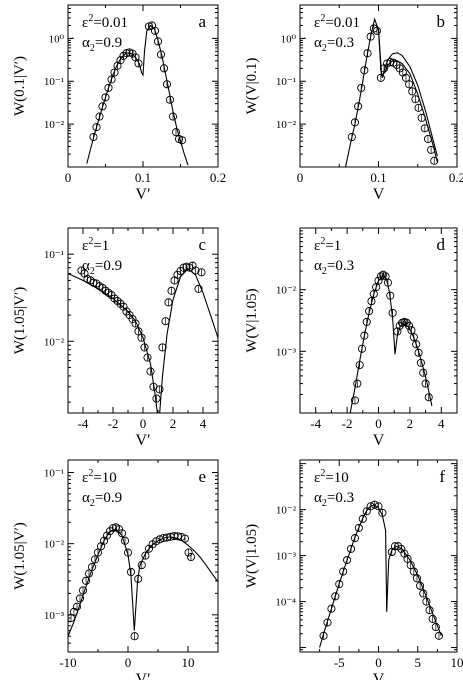  I want to click on panel-c-xtick-label: 0, so click(143, 423).